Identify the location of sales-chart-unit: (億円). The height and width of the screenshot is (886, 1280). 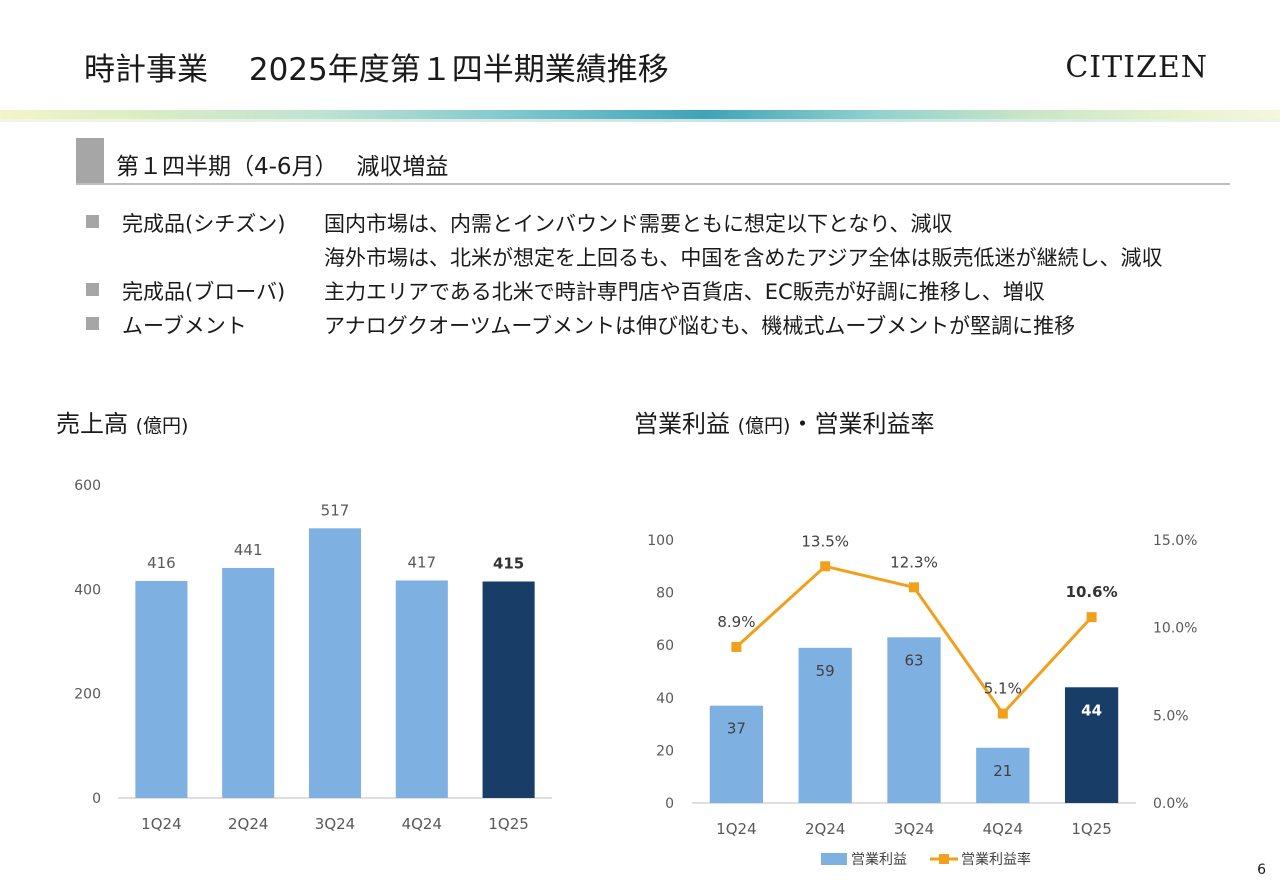
(162, 426).